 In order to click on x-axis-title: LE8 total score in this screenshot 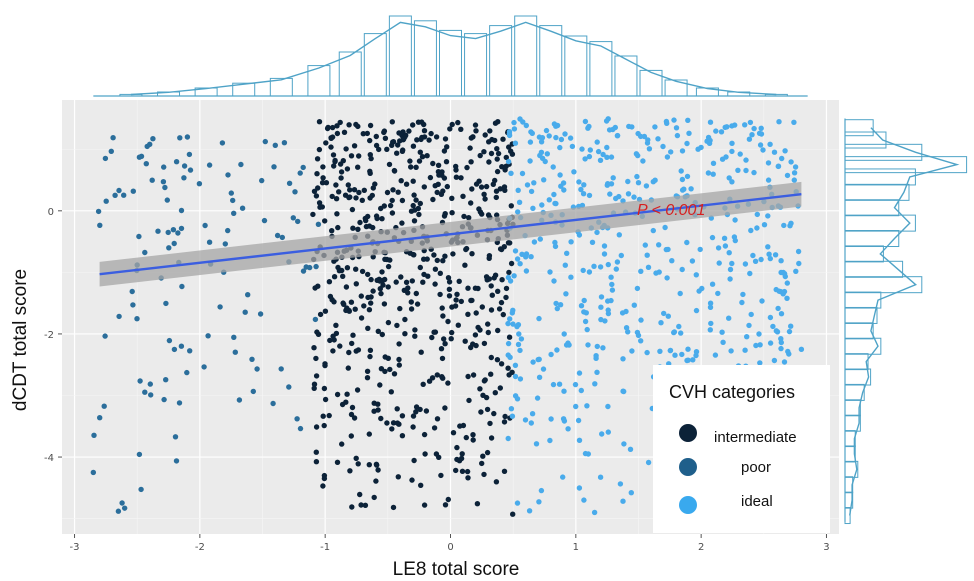, I will do `click(456, 569)`.